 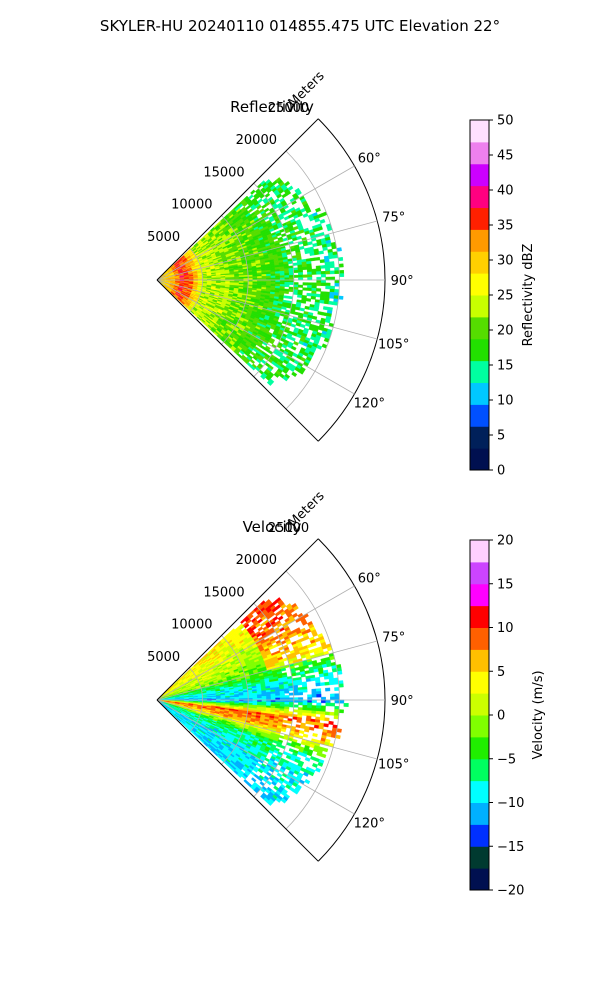 I want to click on r-tick-label: 10000, so click(x=191, y=205).